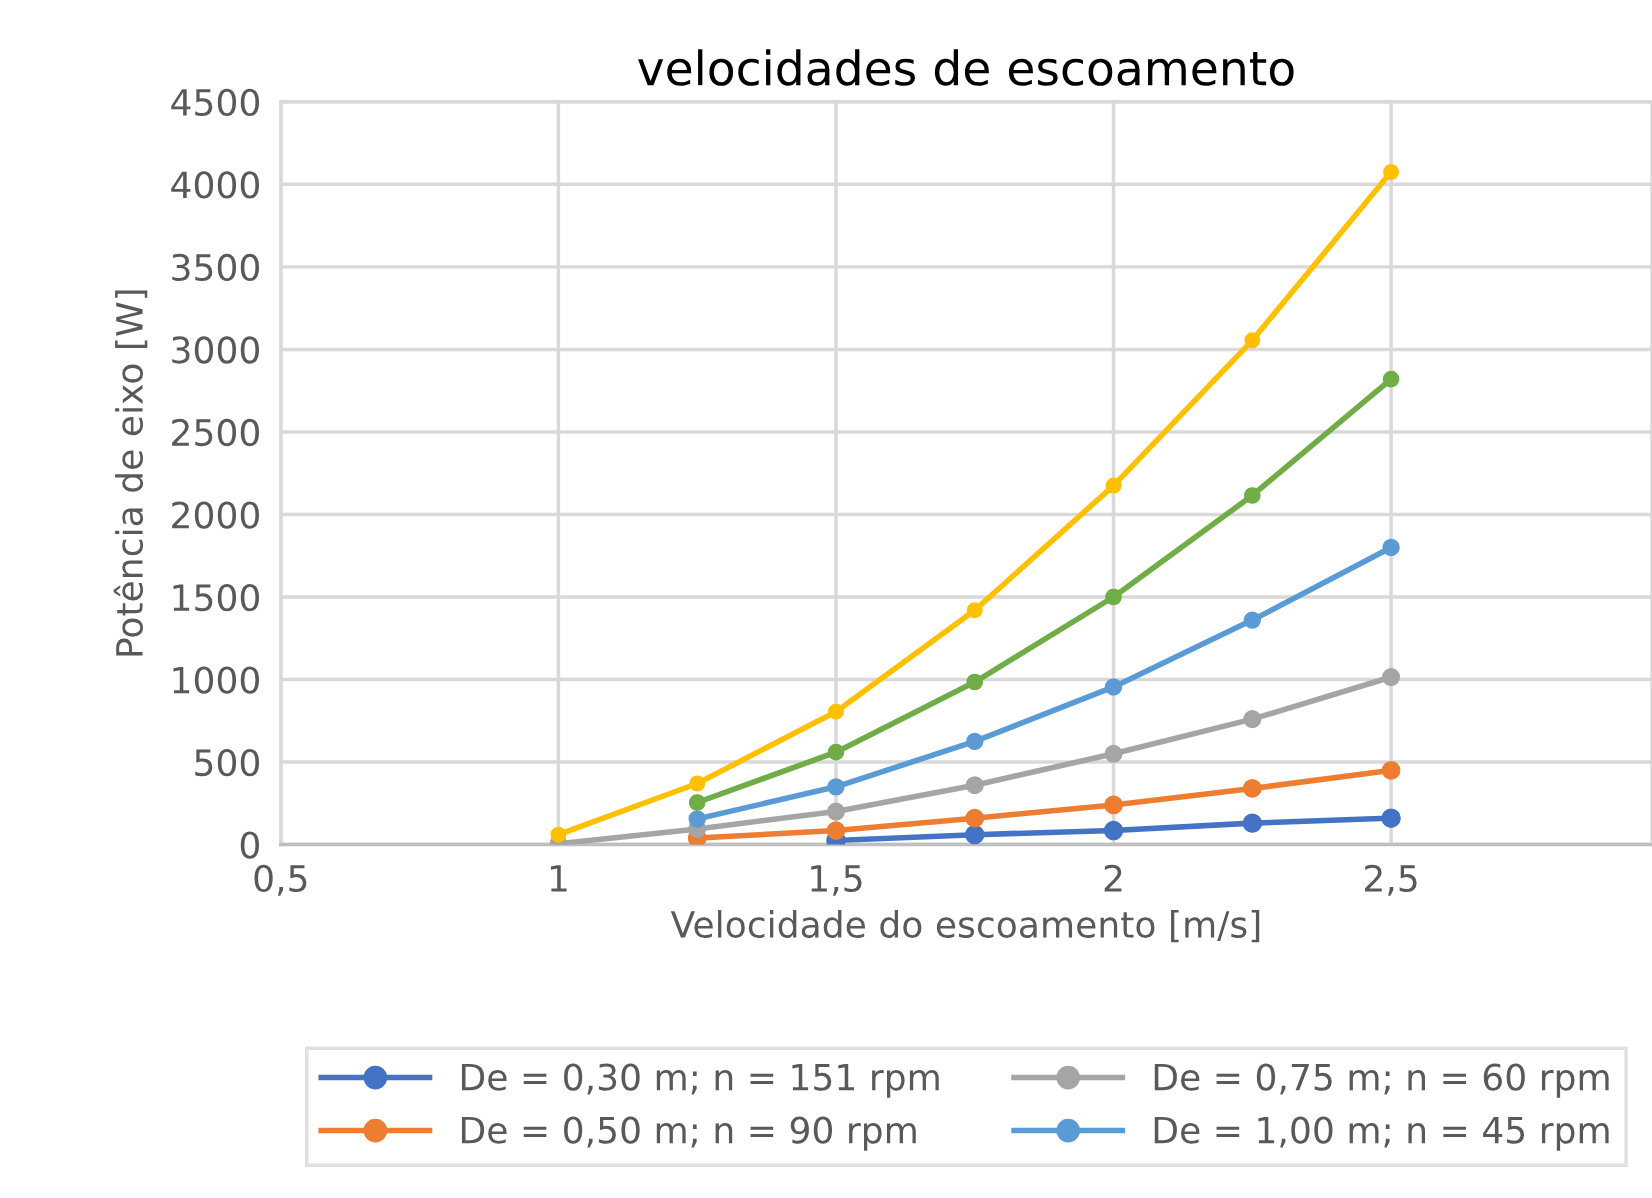 Image resolution: width=1652 pixels, height=1198 pixels. I want to click on legend-label: De = 0,50 m; n = 90 rpm, so click(688, 1133).